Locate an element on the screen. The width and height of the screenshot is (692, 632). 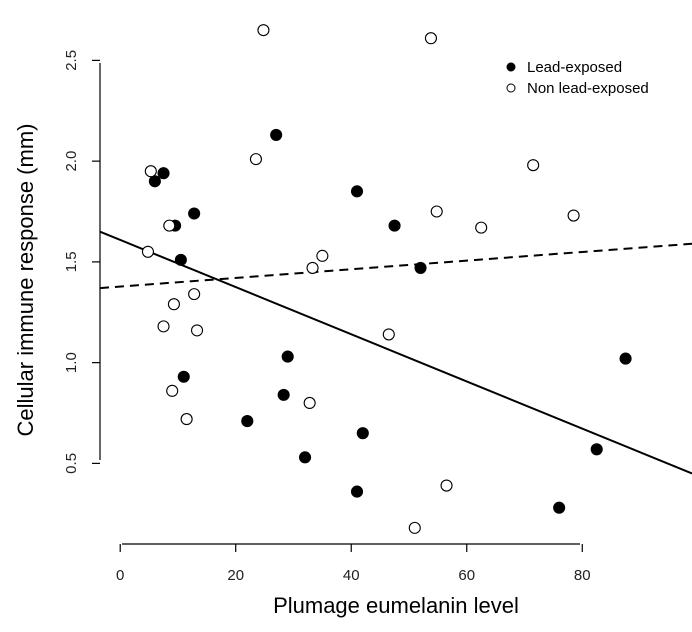
x-tick-label-0: 0 is located at coordinates (120, 575).